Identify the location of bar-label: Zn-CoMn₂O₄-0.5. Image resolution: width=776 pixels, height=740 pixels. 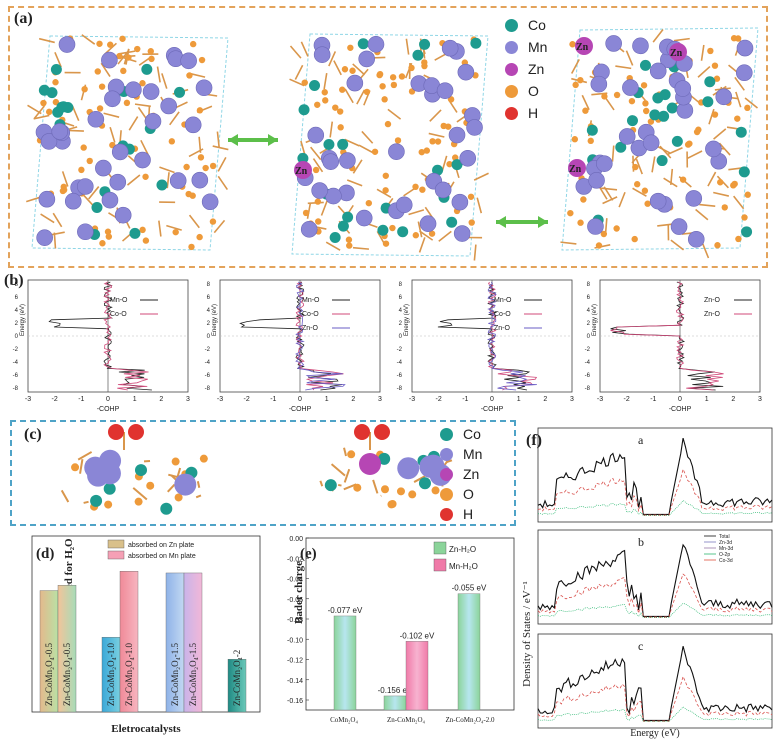
(67, 674).